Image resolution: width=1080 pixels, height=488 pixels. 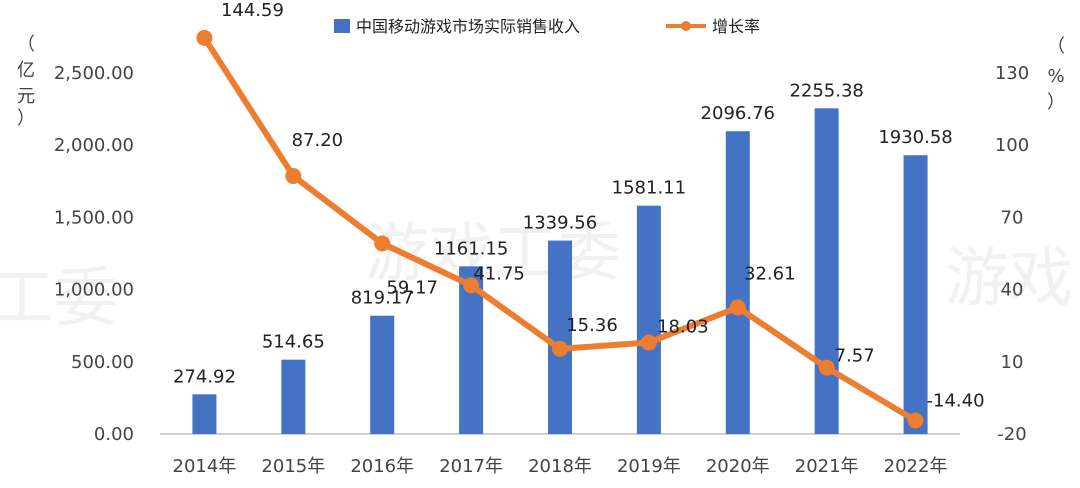 I want to click on right-axis-unit: （ % ）, so click(x=1056, y=74).